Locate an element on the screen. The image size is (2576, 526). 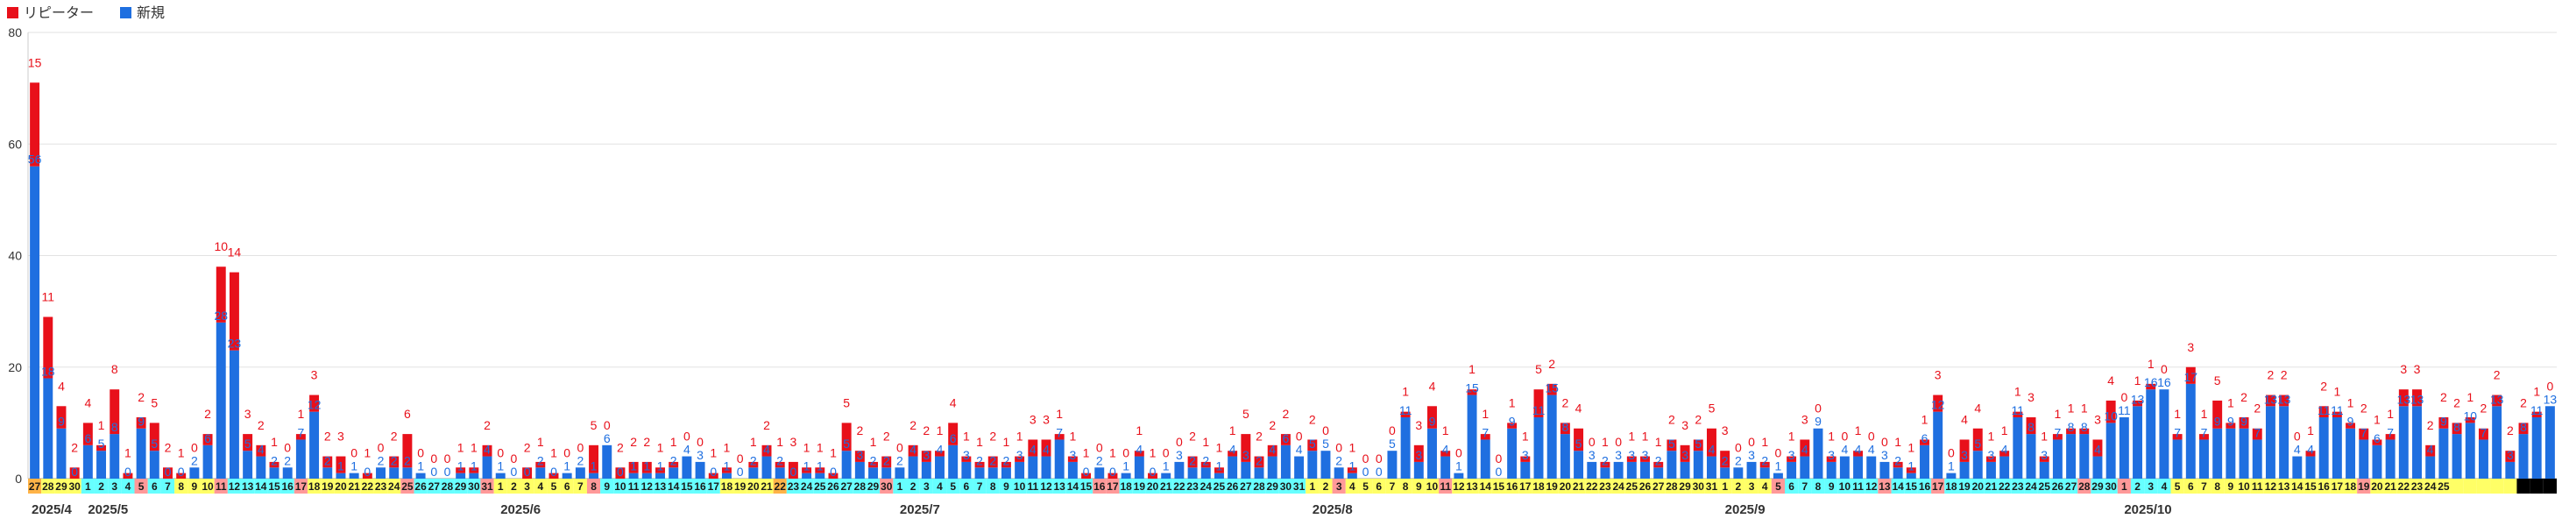
day-label: 19 is located at coordinates (1964, 487).